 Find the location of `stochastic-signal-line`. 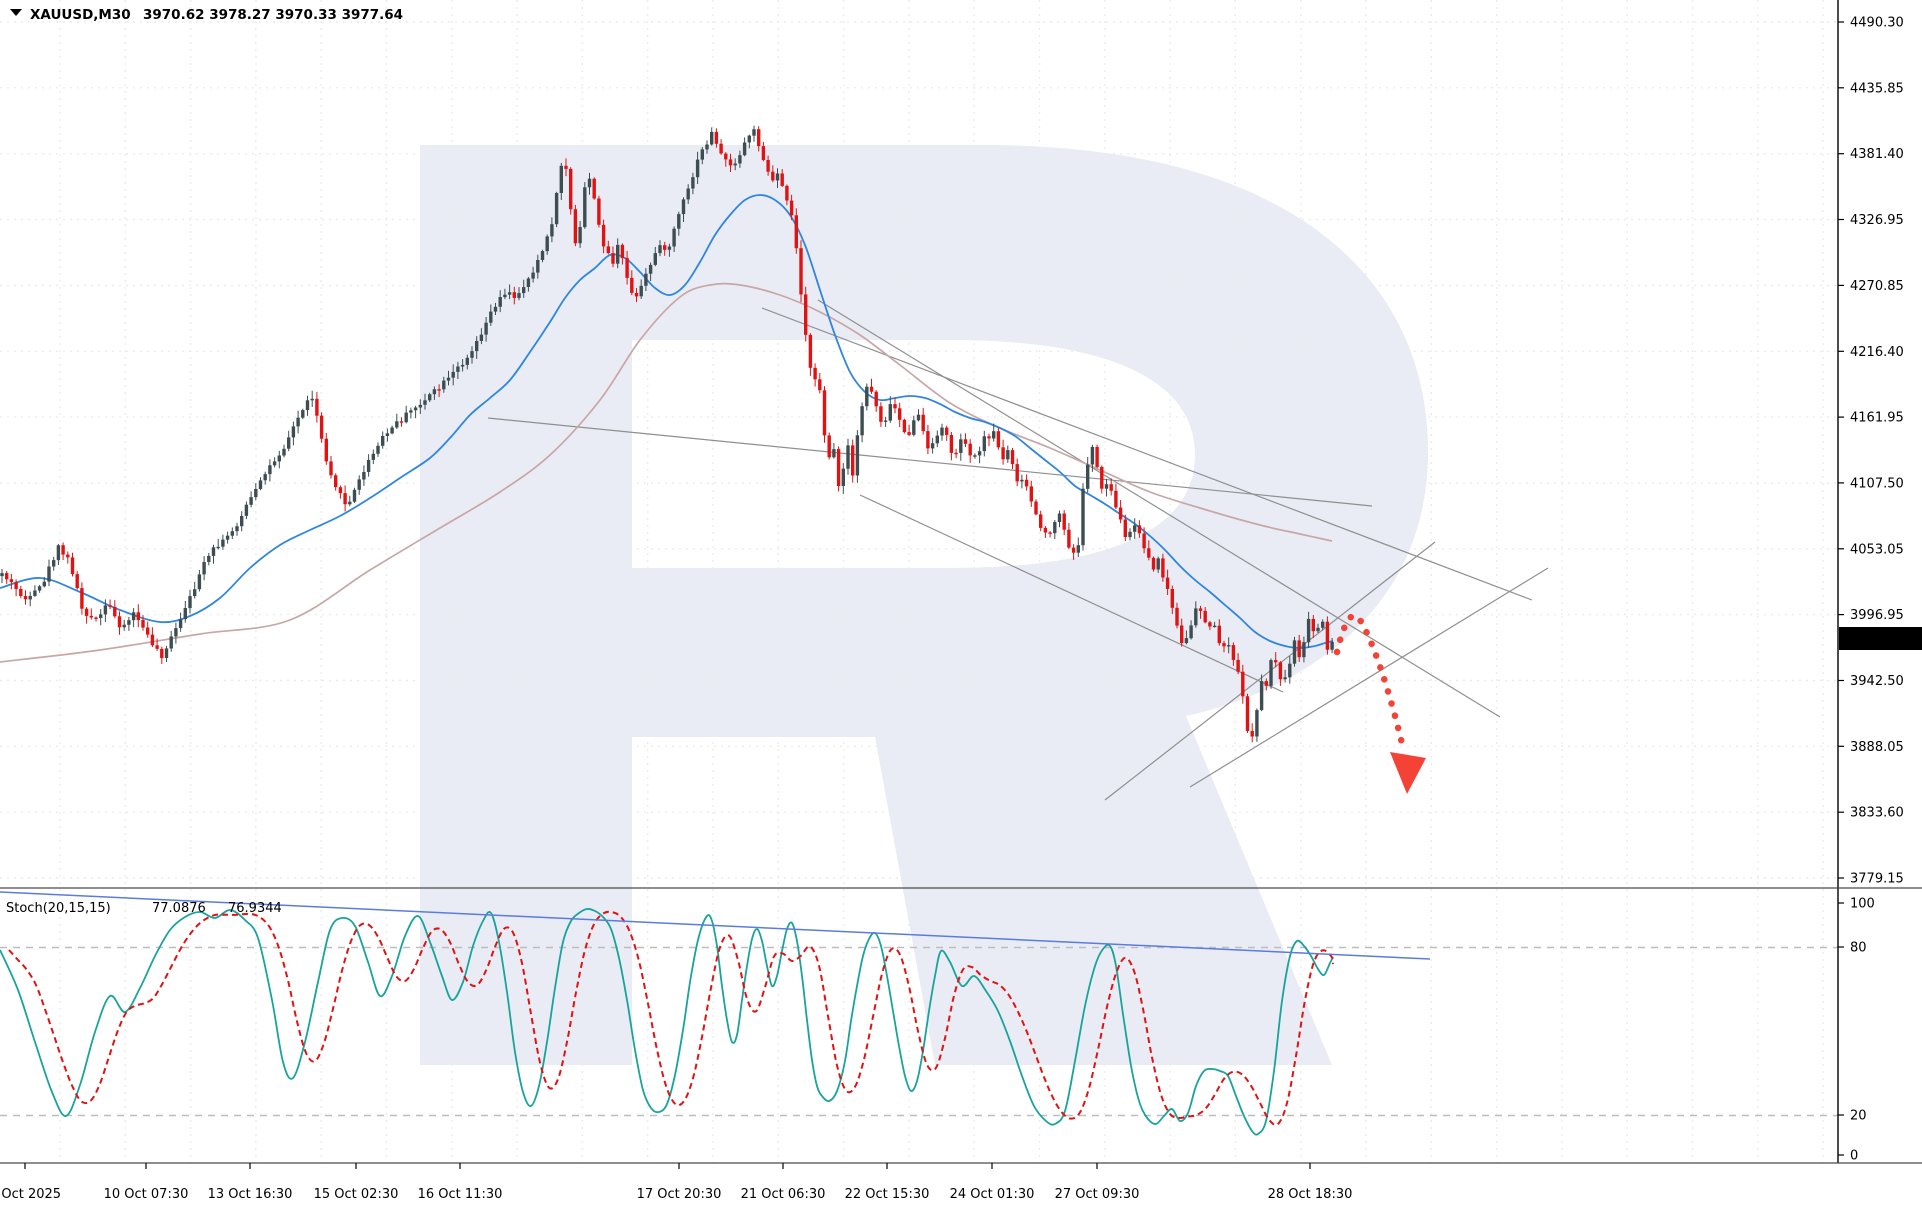

stochastic-signal-line is located at coordinates (671, 1018).